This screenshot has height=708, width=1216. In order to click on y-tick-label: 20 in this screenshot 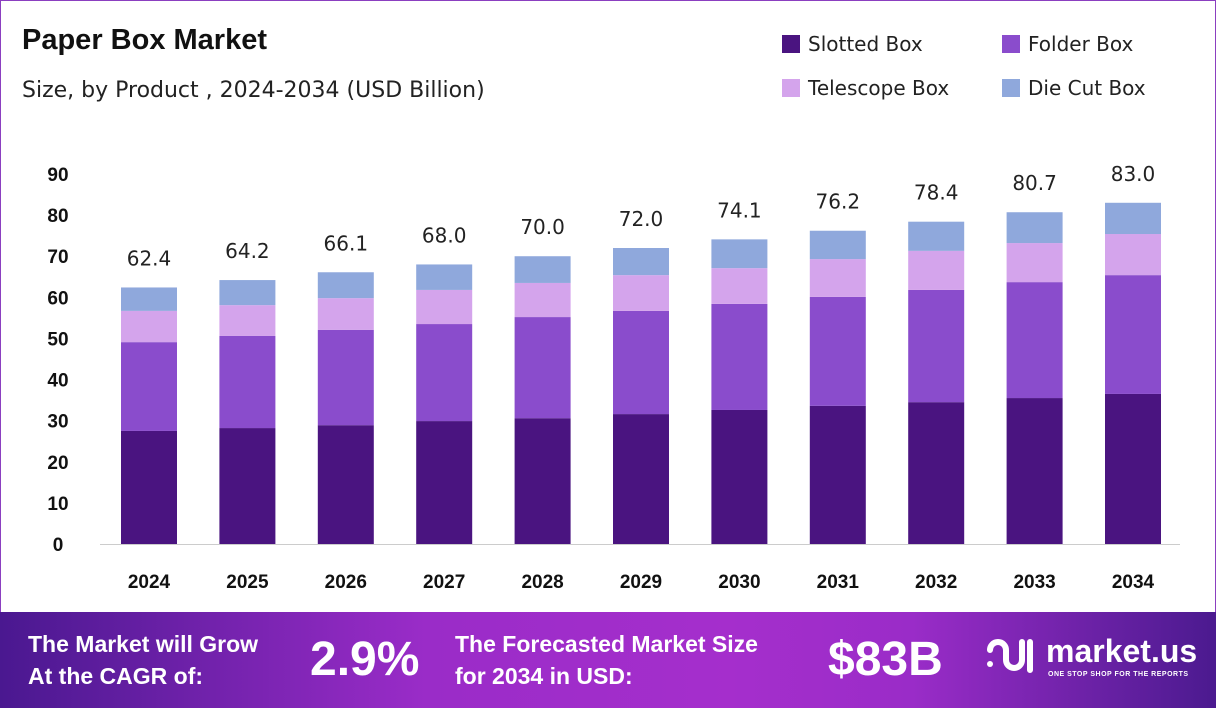, I will do `click(57, 463)`.